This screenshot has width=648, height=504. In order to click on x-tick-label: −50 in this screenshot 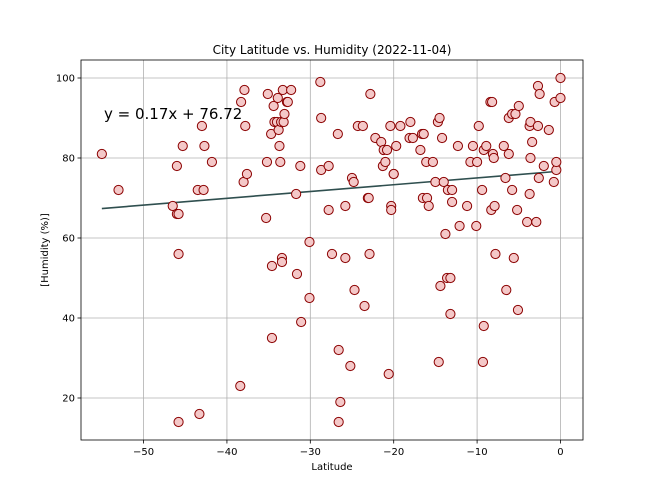, I will do `click(143, 452)`.